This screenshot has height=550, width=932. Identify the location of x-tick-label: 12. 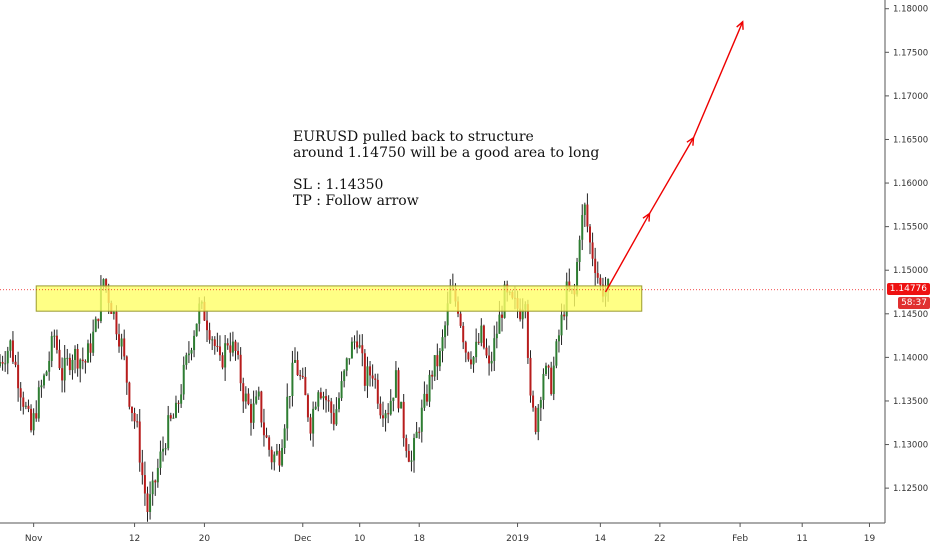
(134, 539).